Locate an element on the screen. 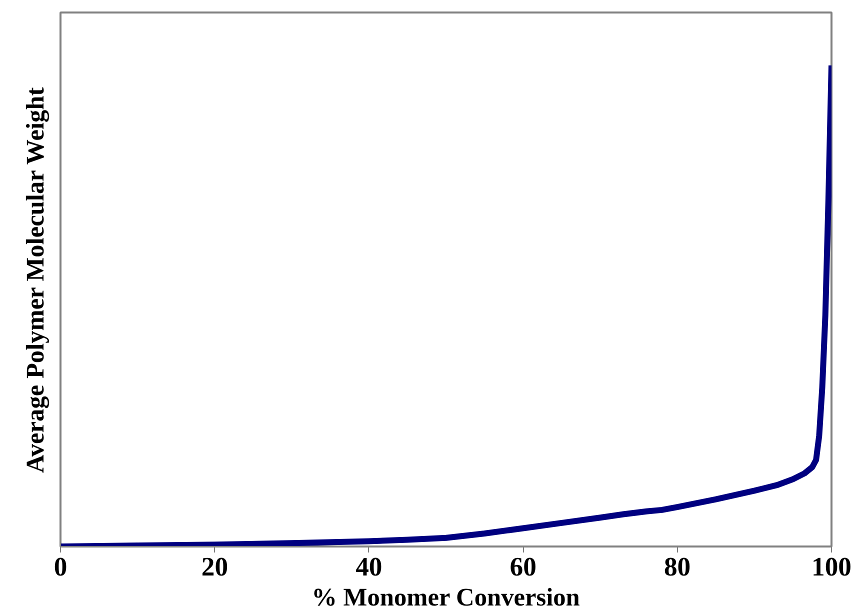 The height and width of the screenshot is (614, 856). x-tick-label: 100 is located at coordinates (832, 567).